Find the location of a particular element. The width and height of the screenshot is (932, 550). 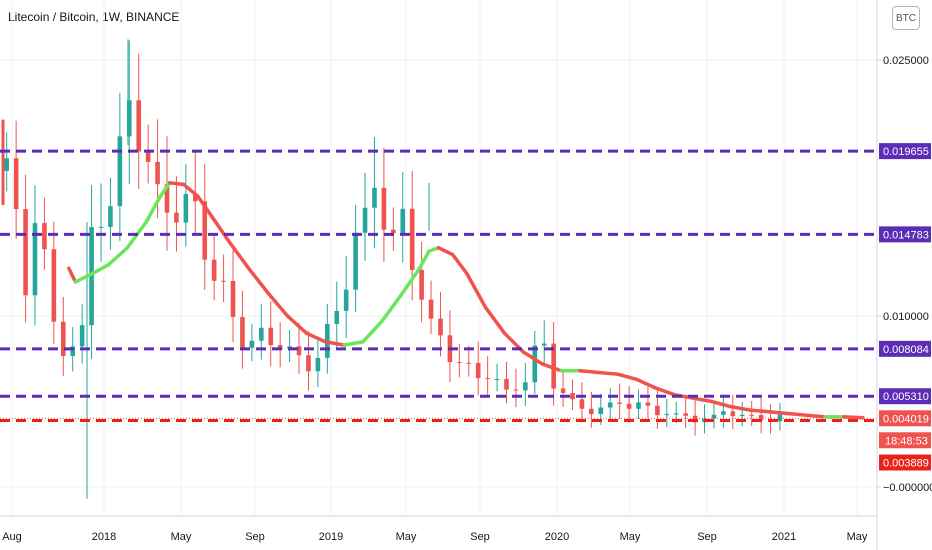

level-tag-label: 0.014783 is located at coordinates (906, 235).